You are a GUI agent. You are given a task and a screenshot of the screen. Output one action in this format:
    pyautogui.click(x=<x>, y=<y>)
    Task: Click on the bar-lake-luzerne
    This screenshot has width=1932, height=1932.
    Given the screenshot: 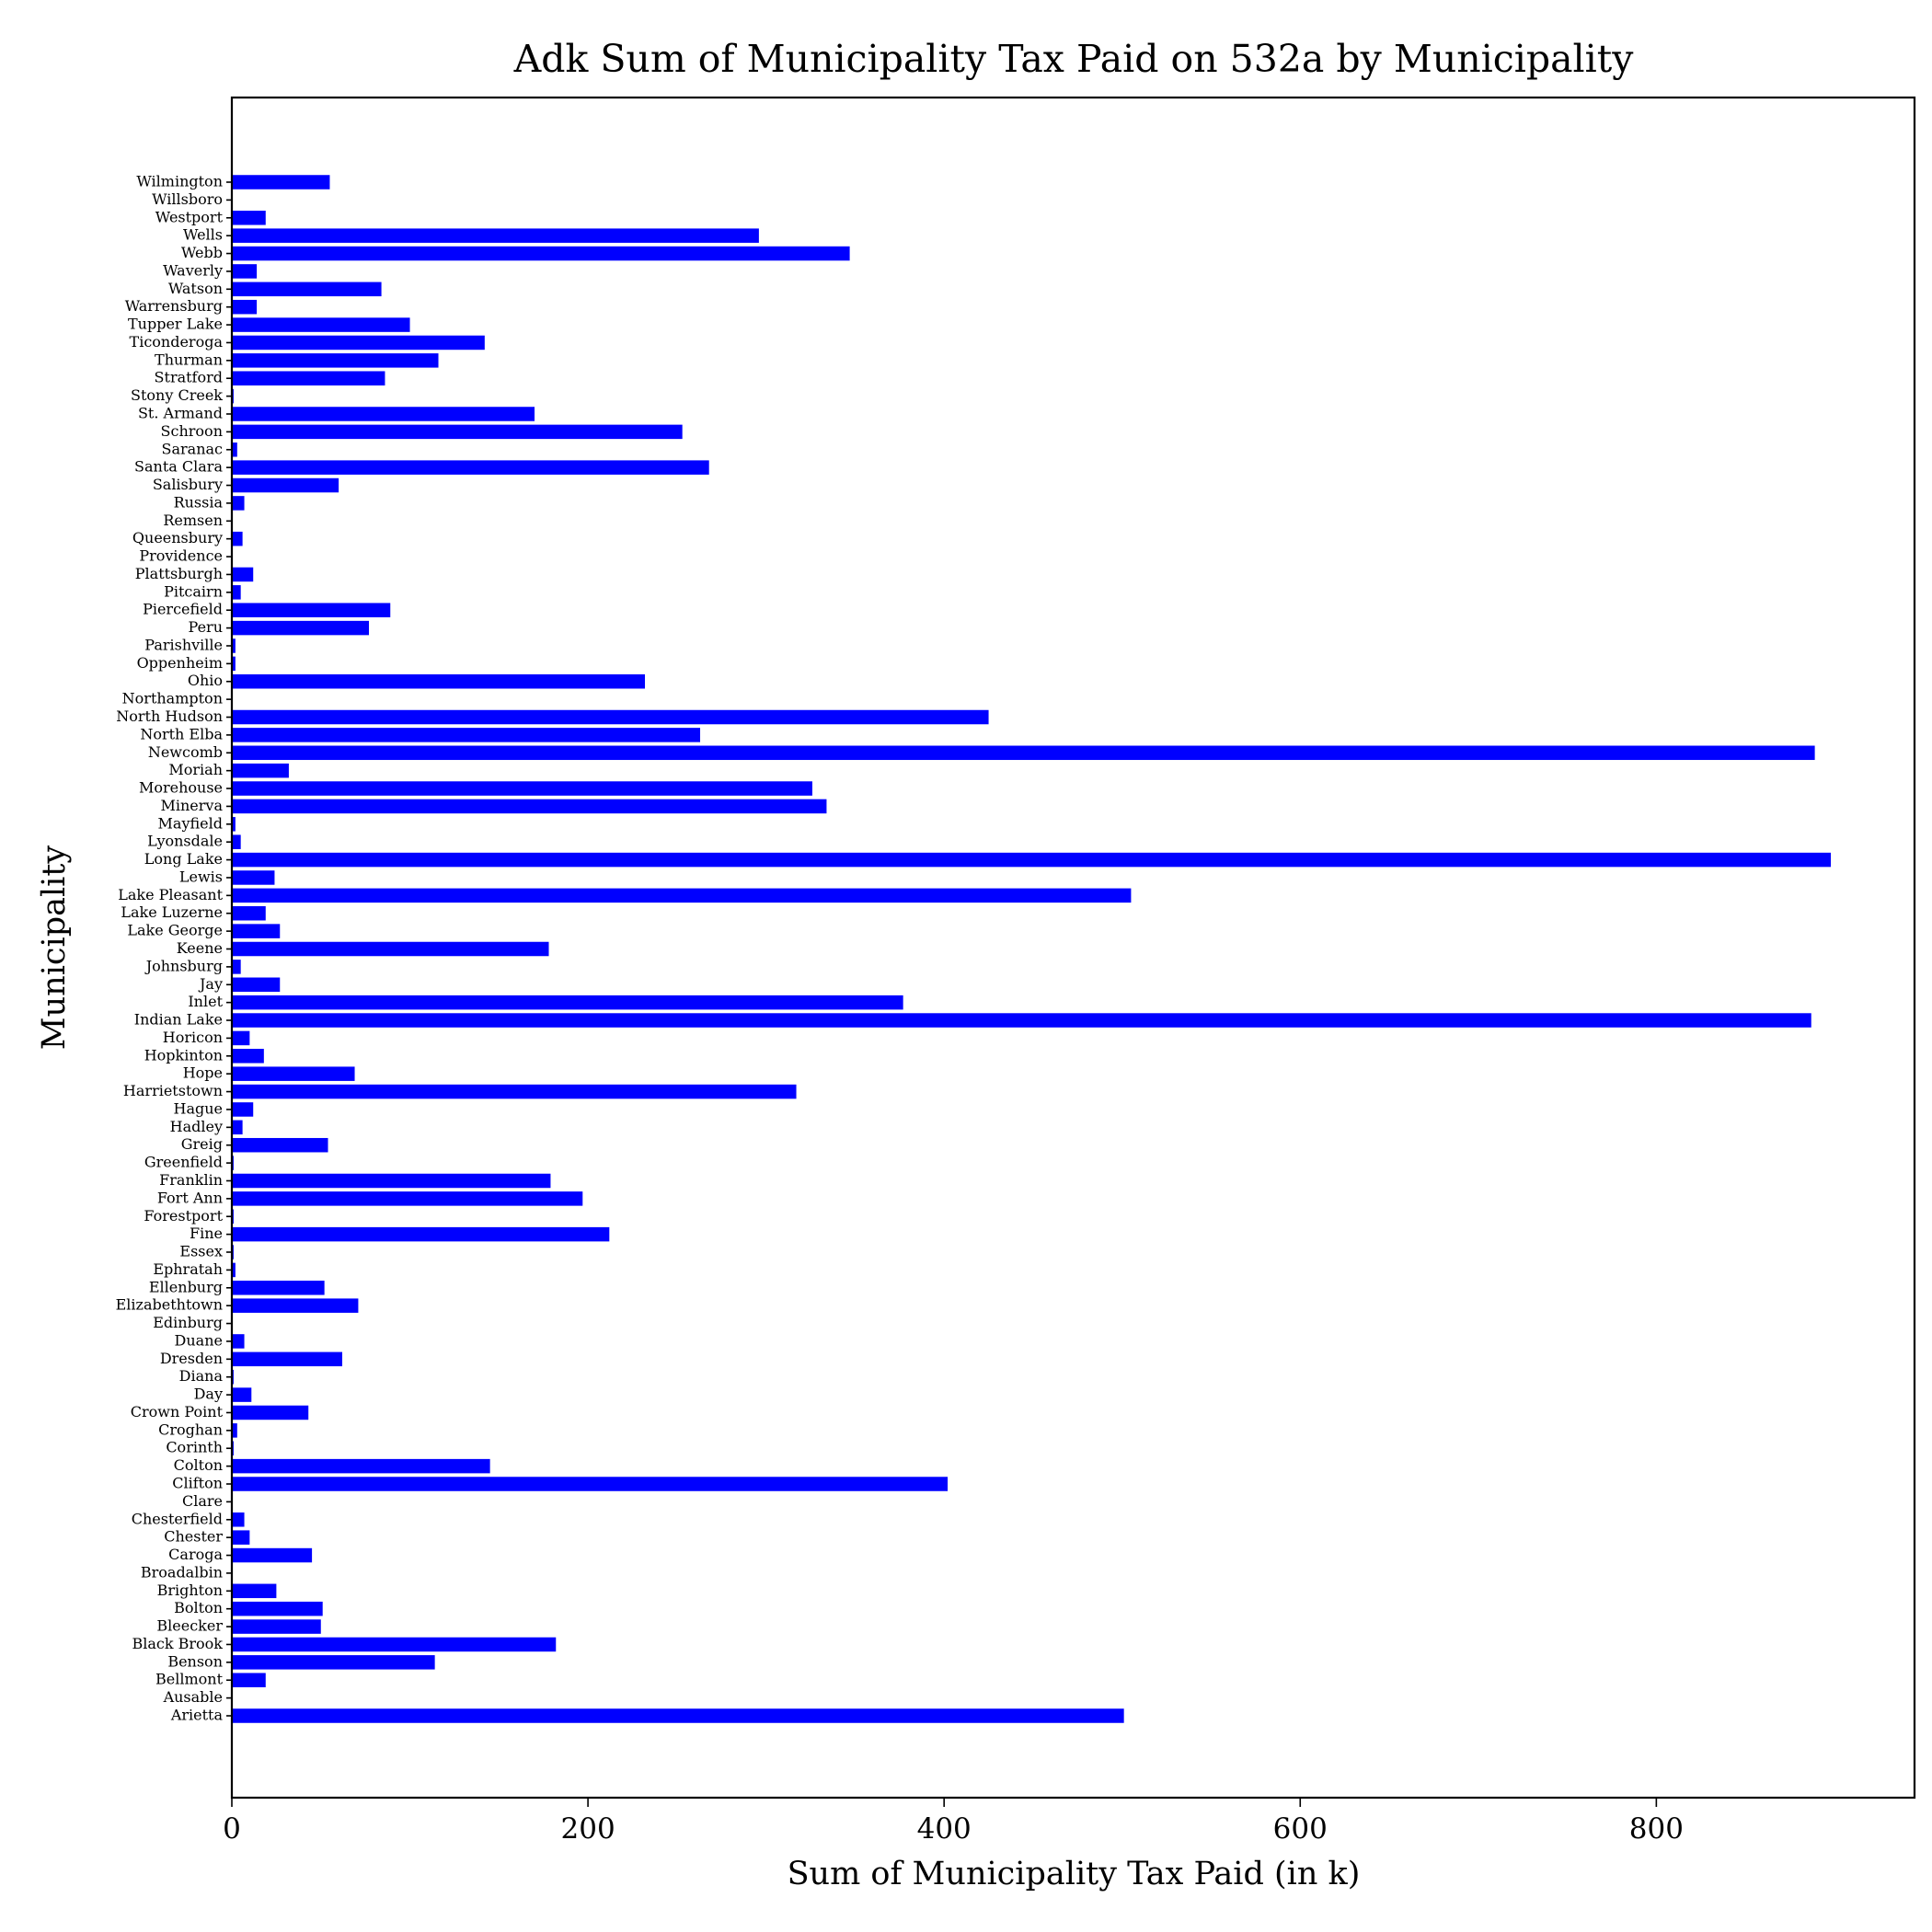 What is the action you would take?
    pyautogui.click(x=249, y=913)
    